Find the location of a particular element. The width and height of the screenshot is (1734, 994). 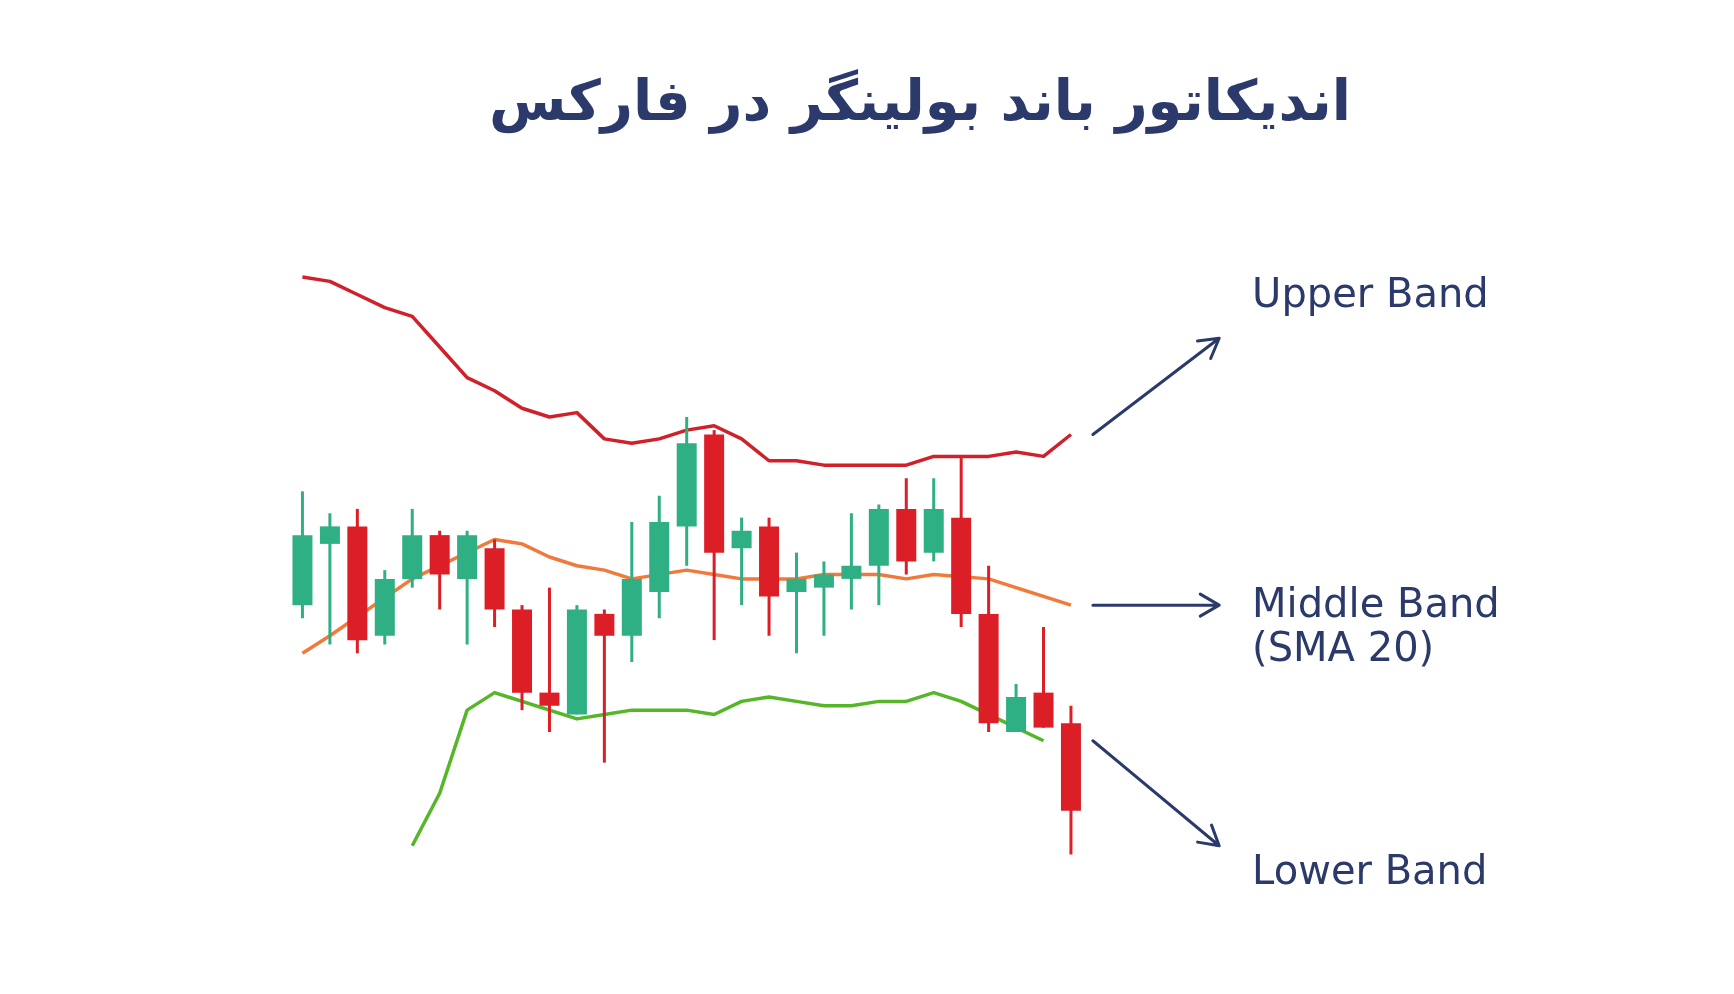

text: Upper Band is located at coordinates (1370, 292).